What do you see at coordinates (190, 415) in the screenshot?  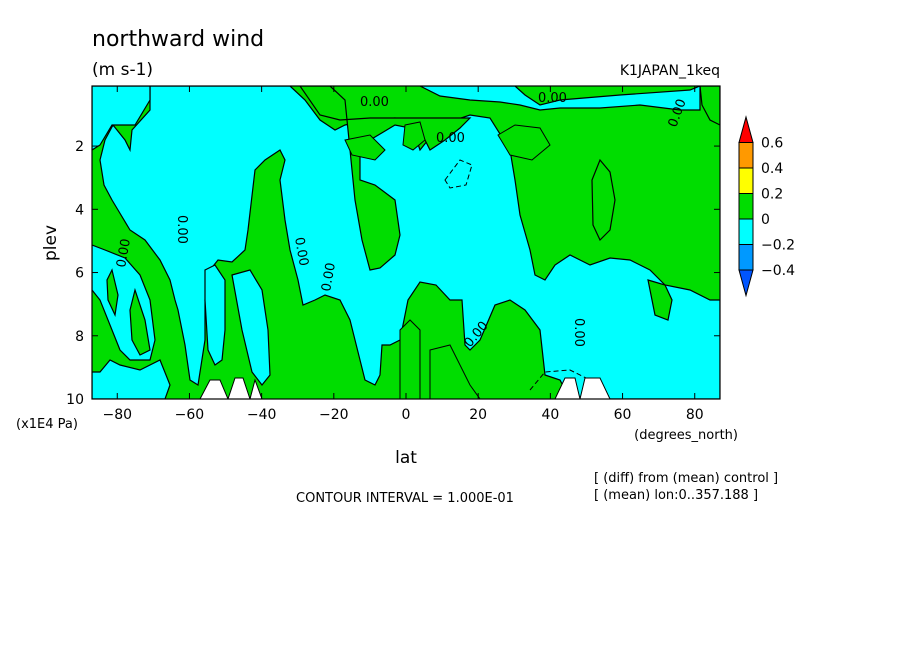 I see `x-tick-label: −60` at bounding box center [190, 415].